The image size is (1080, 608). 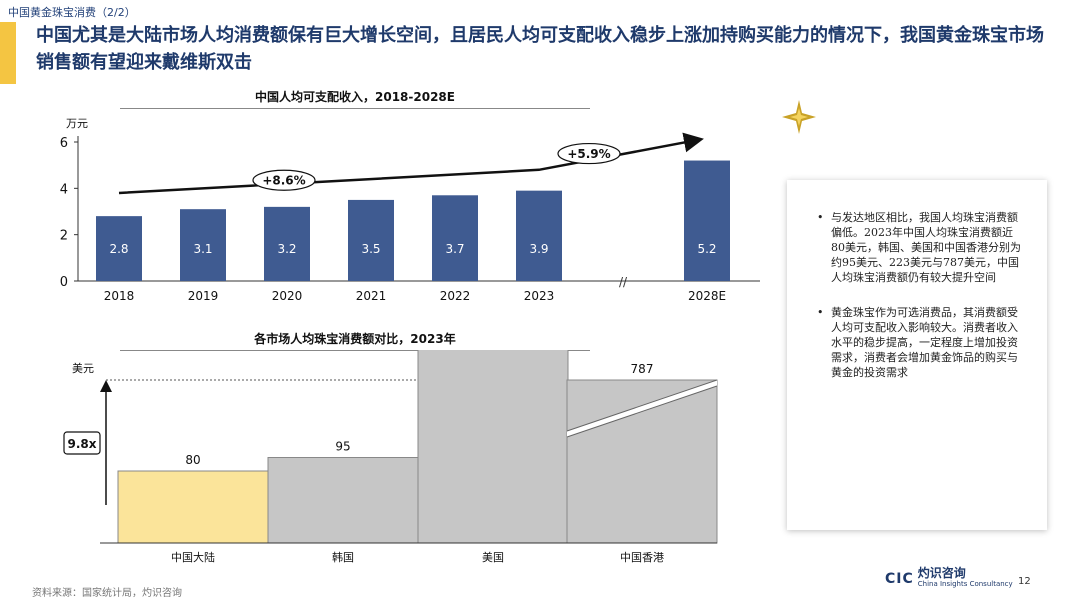 What do you see at coordinates (119, 296) in the screenshot?
I see `x-tick-label: 2018` at bounding box center [119, 296].